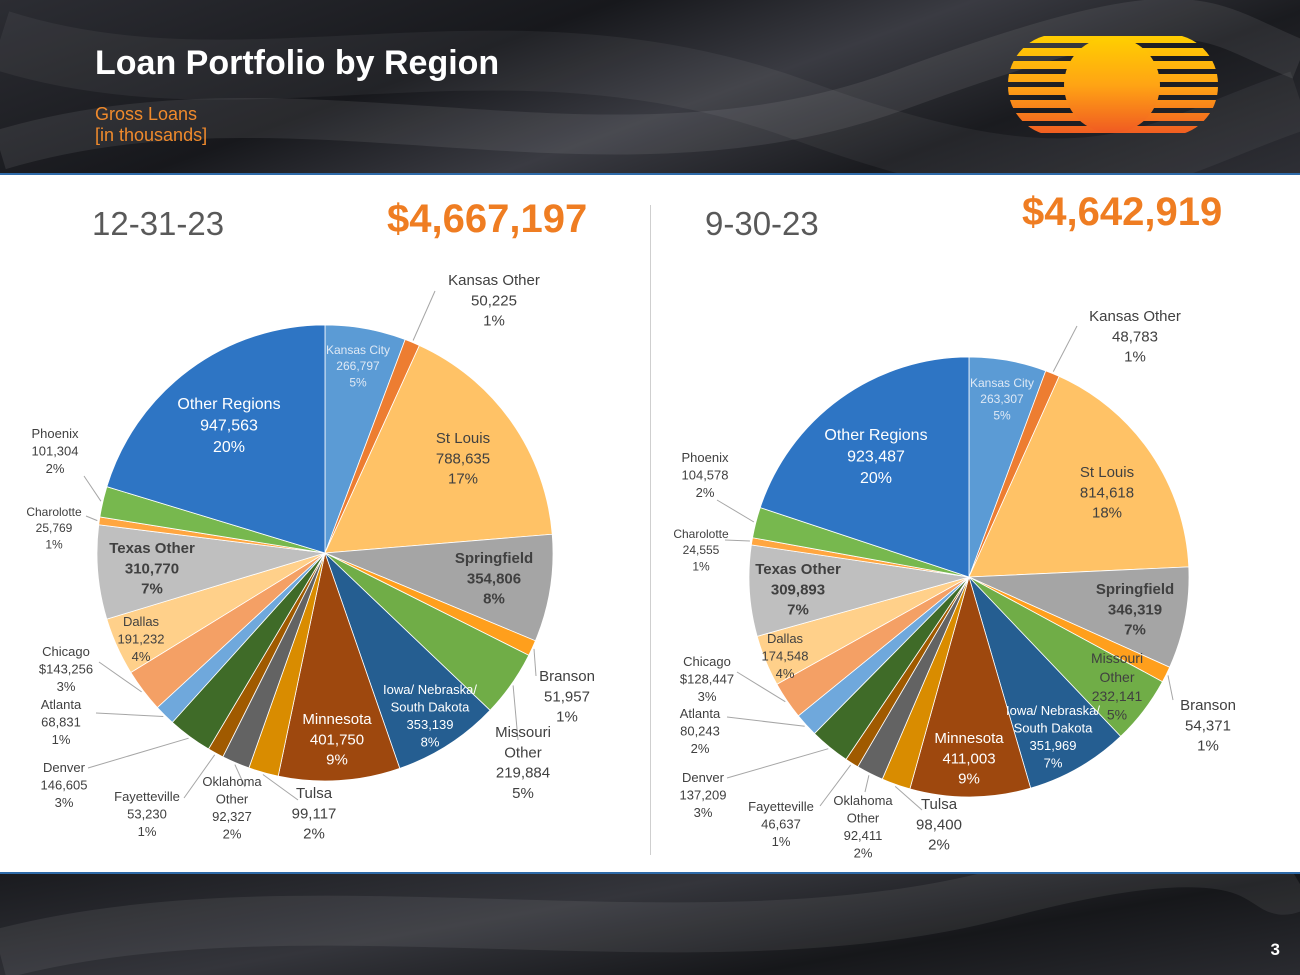 This screenshot has width=1300, height=975. I want to click on data-label-branson: Branson 54,371 1%, so click(1208, 726).